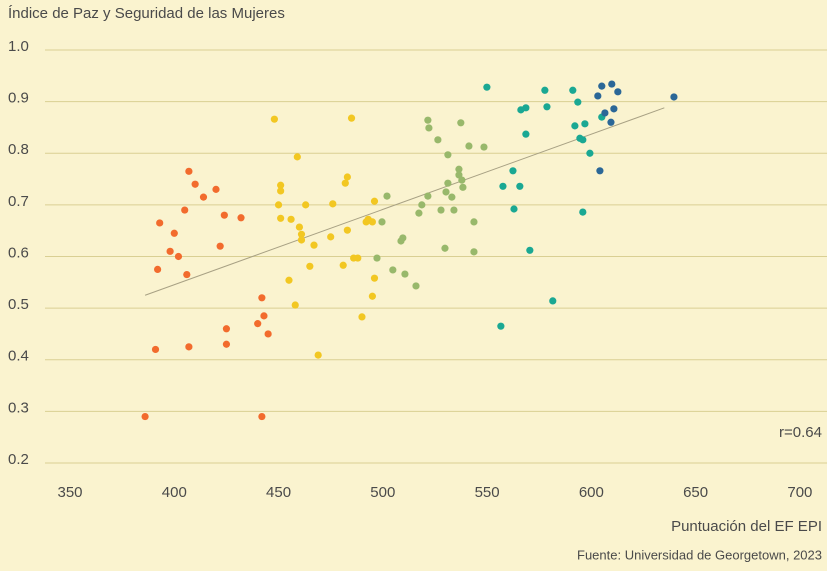  What do you see at coordinates (382, 492) in the screenshot?
I see `x-tick-label: 500` at bounding box center [382, 492].